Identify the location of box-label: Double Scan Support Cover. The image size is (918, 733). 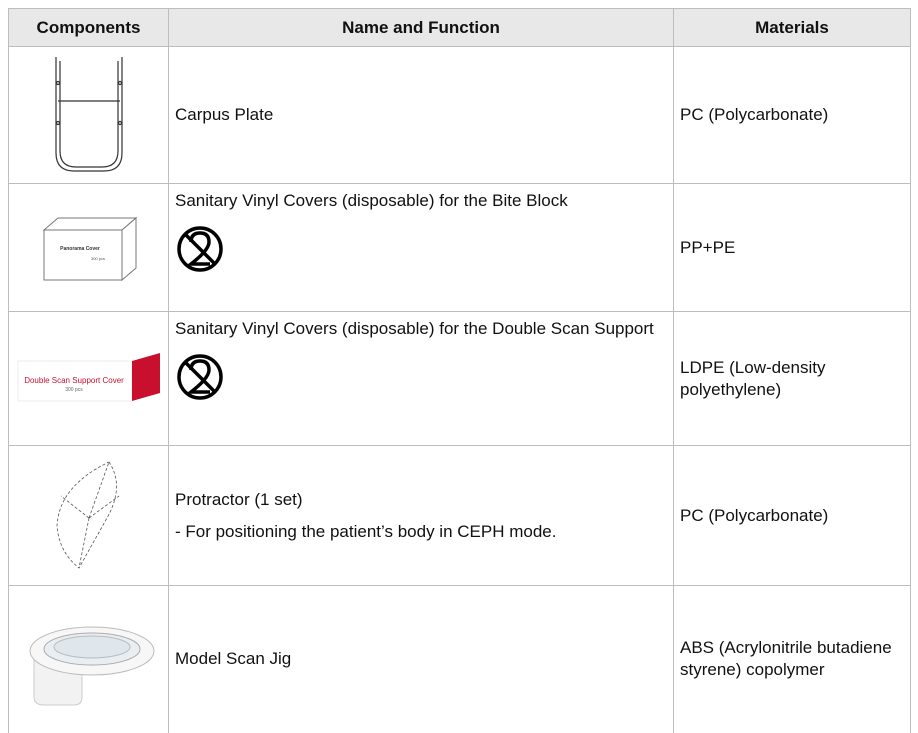
(74, 380).